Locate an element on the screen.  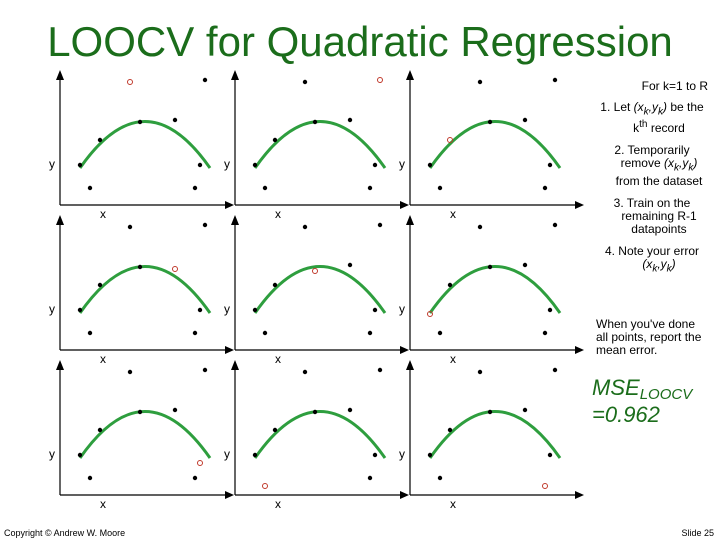
mse-subscript: LOOCV is located at coordinates (666, 394).